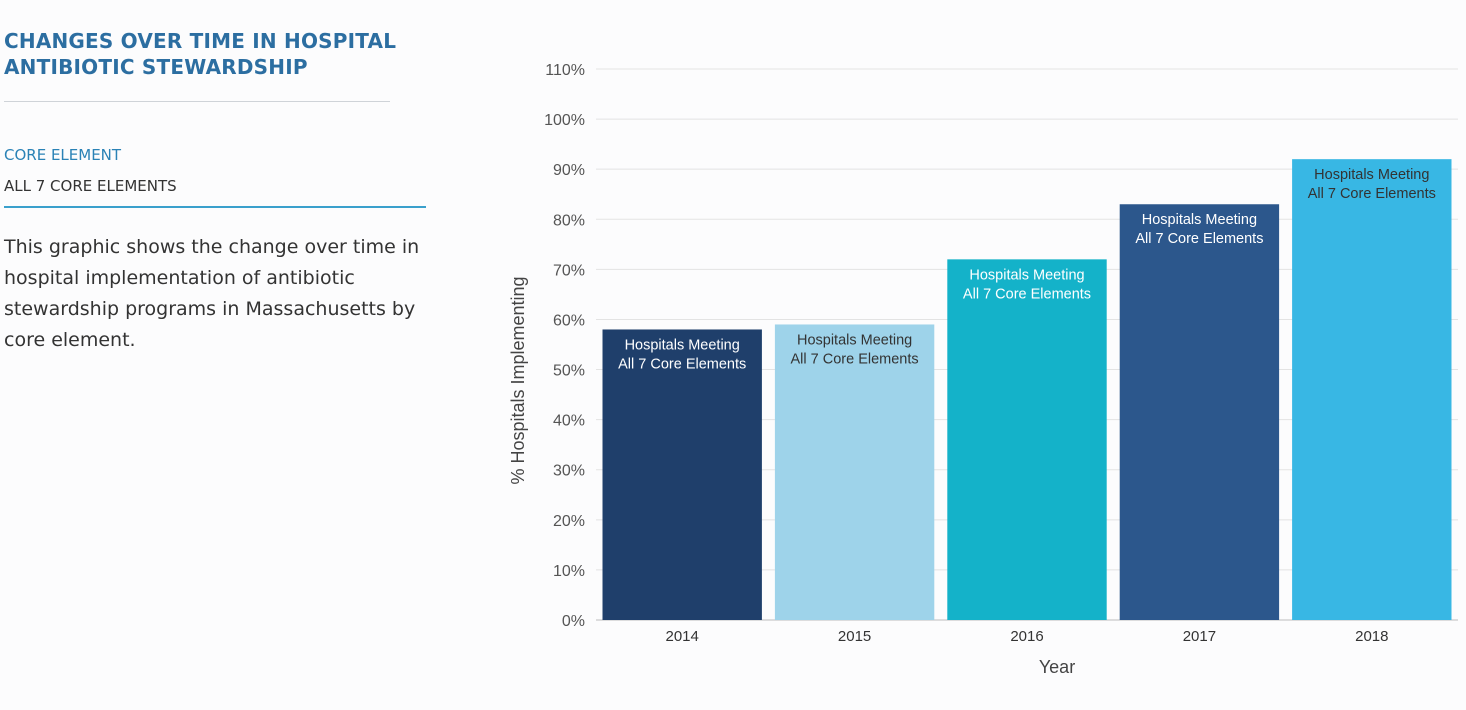  I want to click on x-tick-label: 2015, so click(854, 636).